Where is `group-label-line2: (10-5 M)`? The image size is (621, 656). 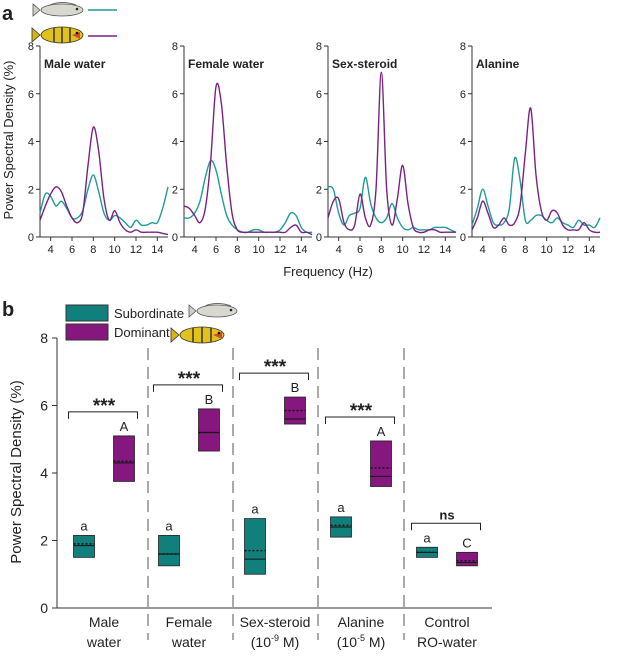 group-label-line2: (10-5 M) is located at coordinates (361, 641).